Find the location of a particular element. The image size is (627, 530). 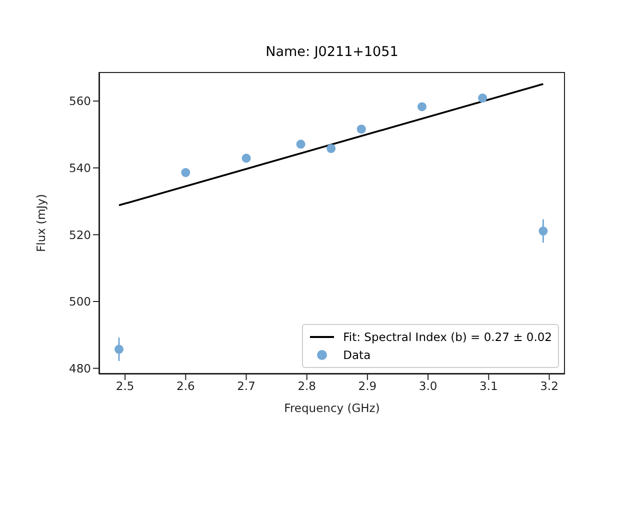

y-tick-label: 500 is located at coordinates (80, 301).